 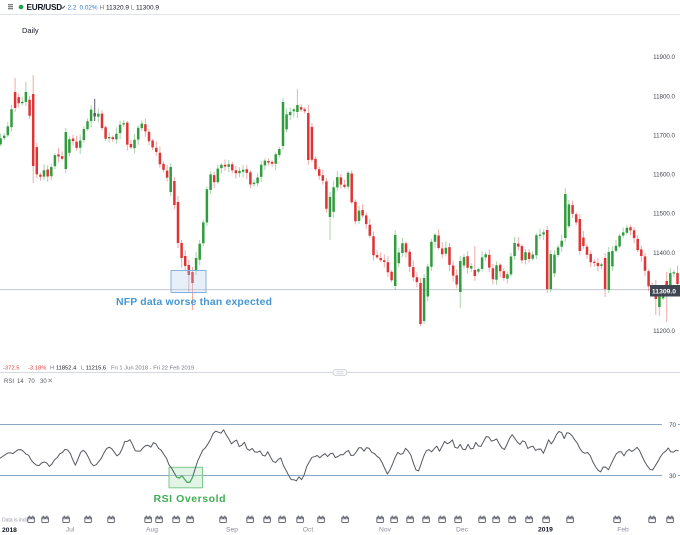 I want to click on svg-text: 11700.0, so click(x=664, y=135).